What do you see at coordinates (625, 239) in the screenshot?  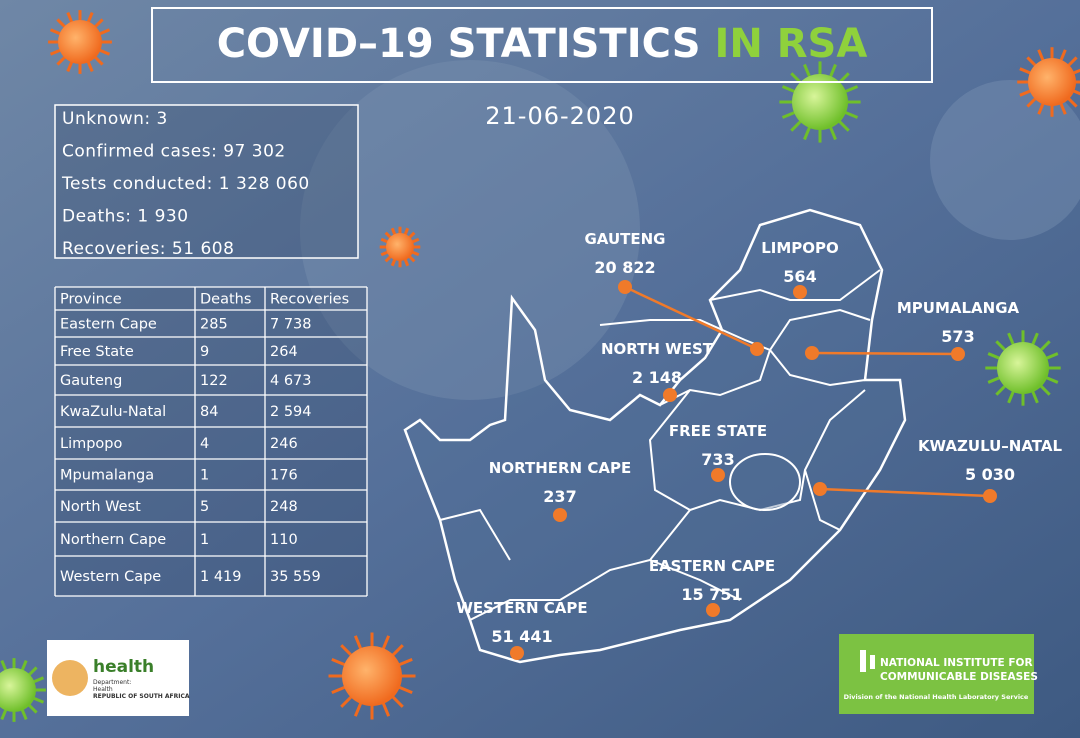 I see `province-name: GAUTENG` at bounding box center [625, 239].